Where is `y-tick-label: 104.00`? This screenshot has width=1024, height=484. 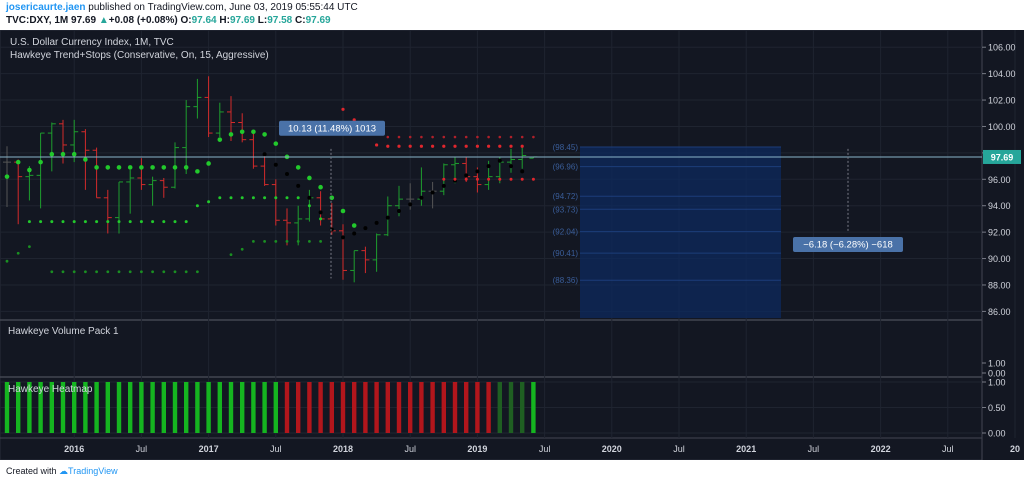
y-tick-label: 104.00 is located at coordinates (1002, 74).